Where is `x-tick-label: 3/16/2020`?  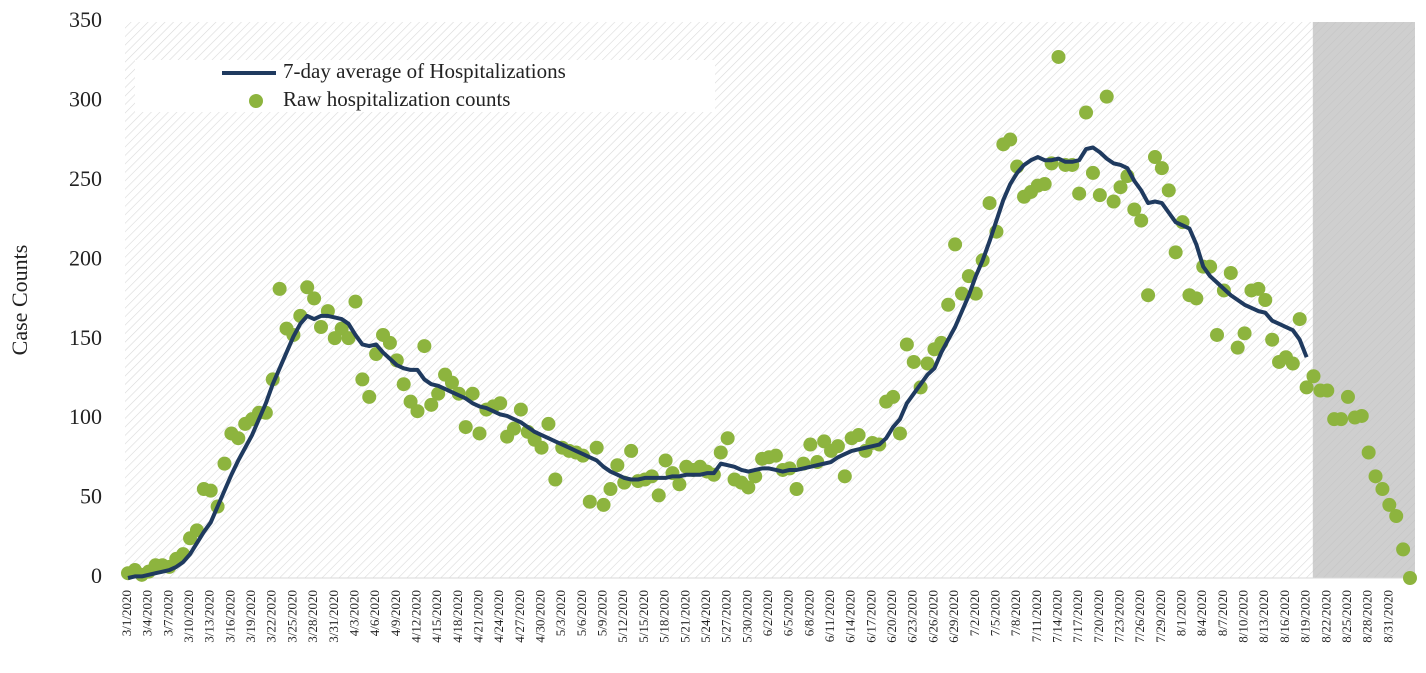 x-tick-label: 3/16/2020 is located at coordinates (229, 616).